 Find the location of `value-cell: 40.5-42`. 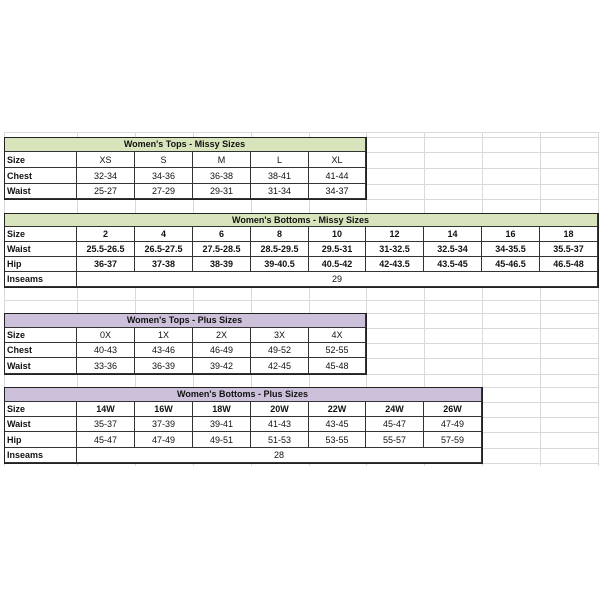

value-cell: 40.5-42 is located at coordinates (337, 264).